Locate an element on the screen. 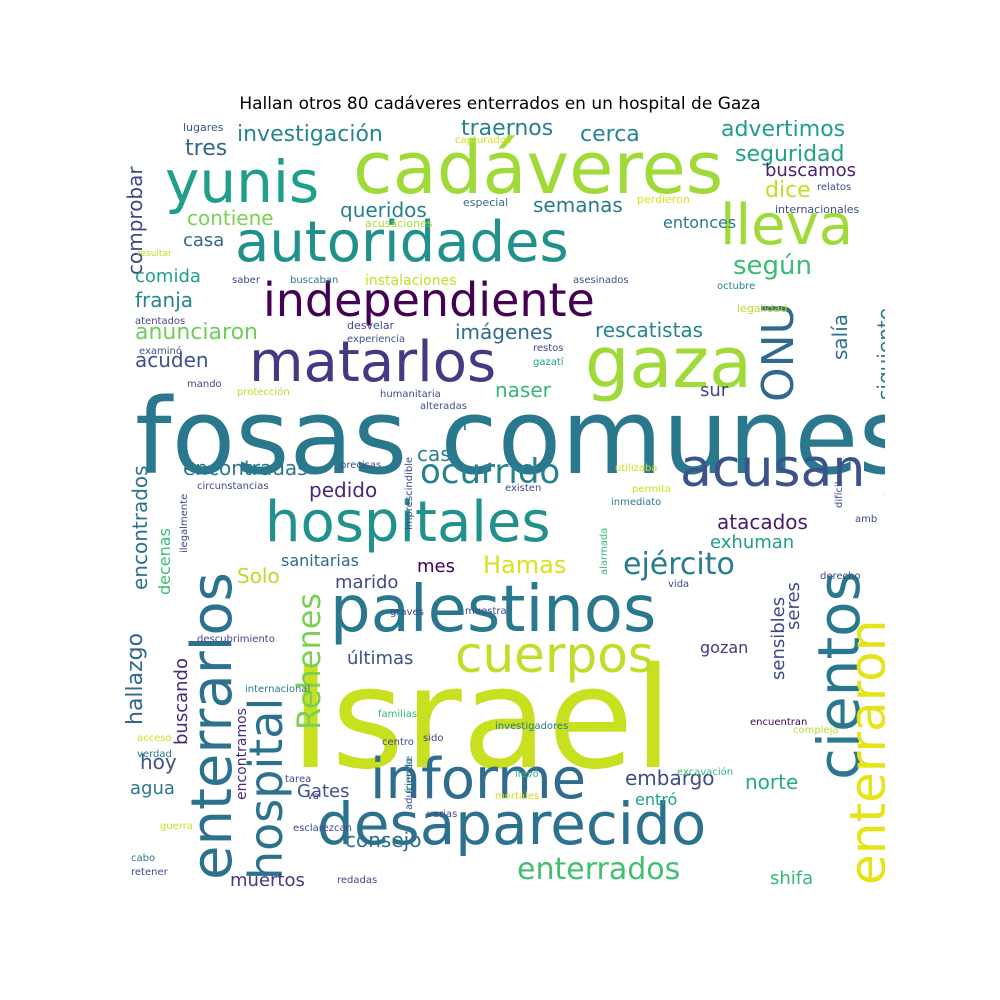  cloud-word: seguridad is located at coordinates (790, 154).